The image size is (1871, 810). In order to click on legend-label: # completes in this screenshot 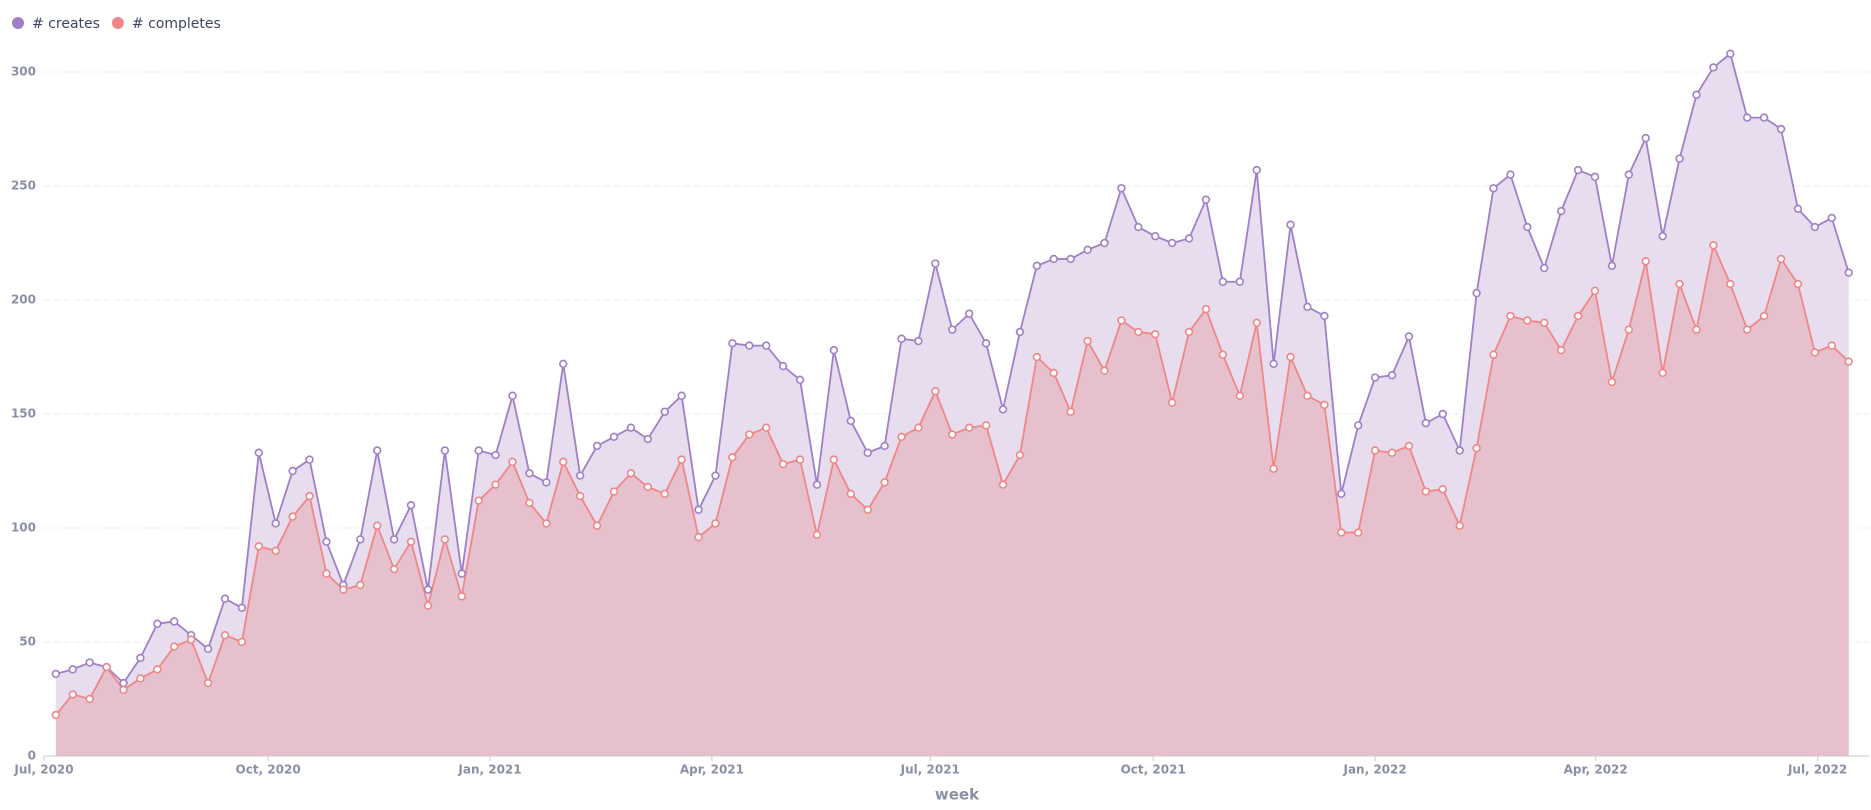, I will do `click(176, 24)`.